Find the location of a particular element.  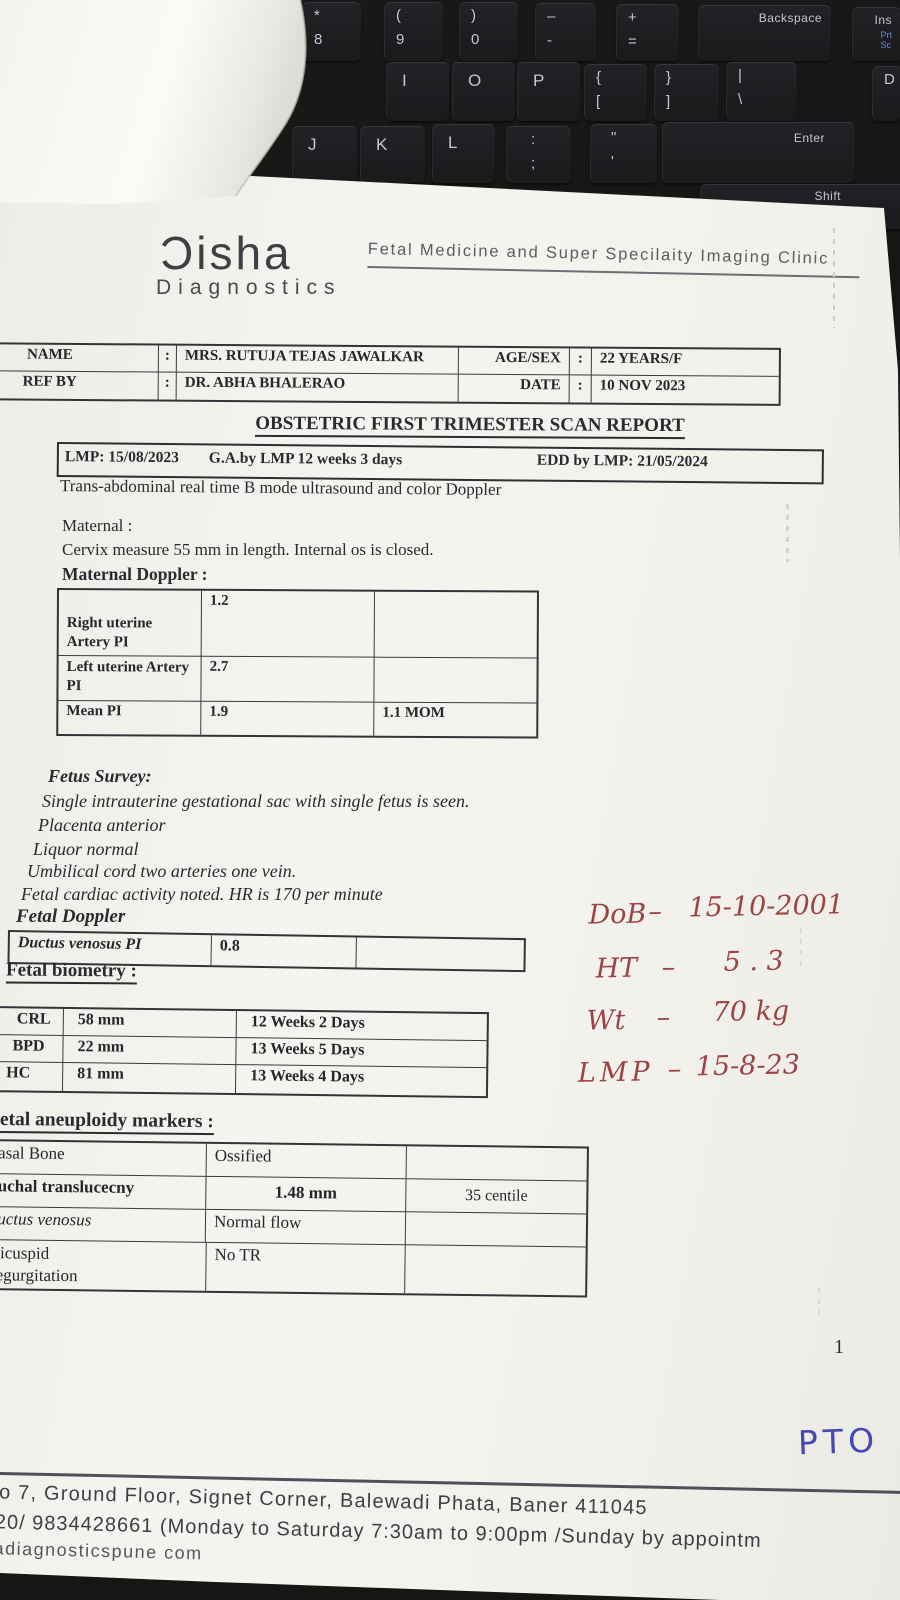

date-label: DATE is located at coordinates (514, 388).